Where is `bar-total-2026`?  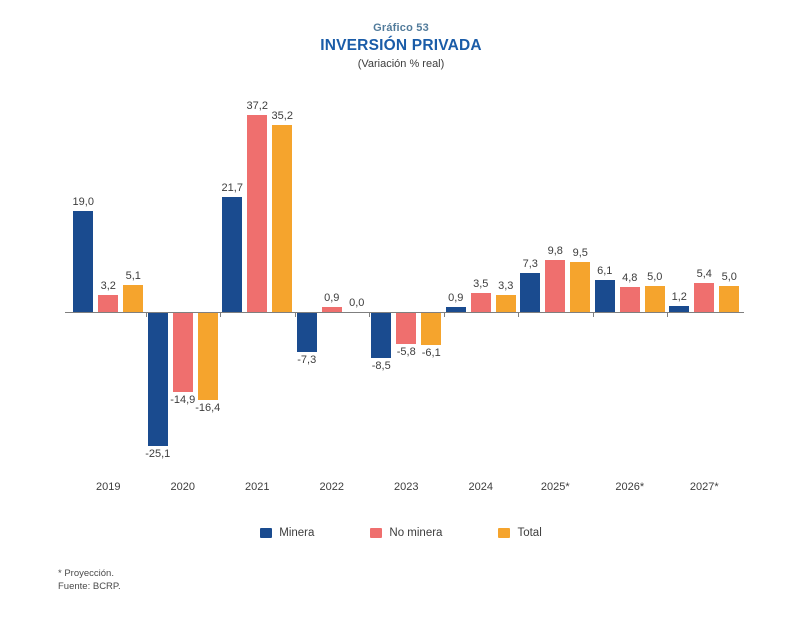 bar-total-2026 is located at coordinates (654, 298).